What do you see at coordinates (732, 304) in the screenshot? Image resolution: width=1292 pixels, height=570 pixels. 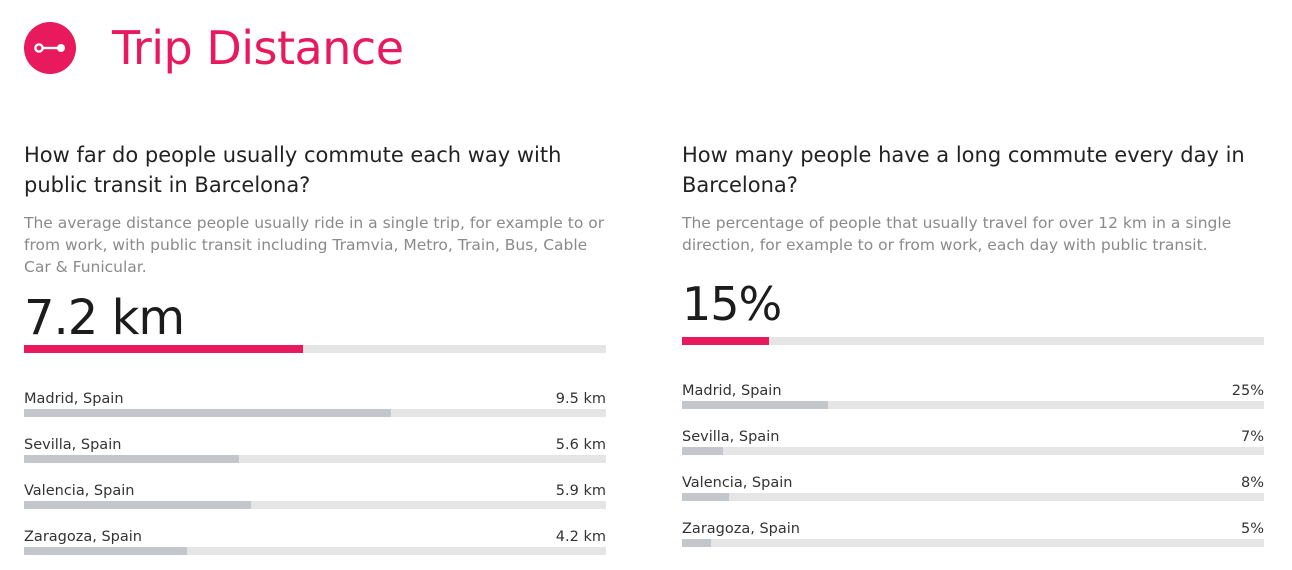 I see `headline-value: 15%` at bounding box center [732, 304].